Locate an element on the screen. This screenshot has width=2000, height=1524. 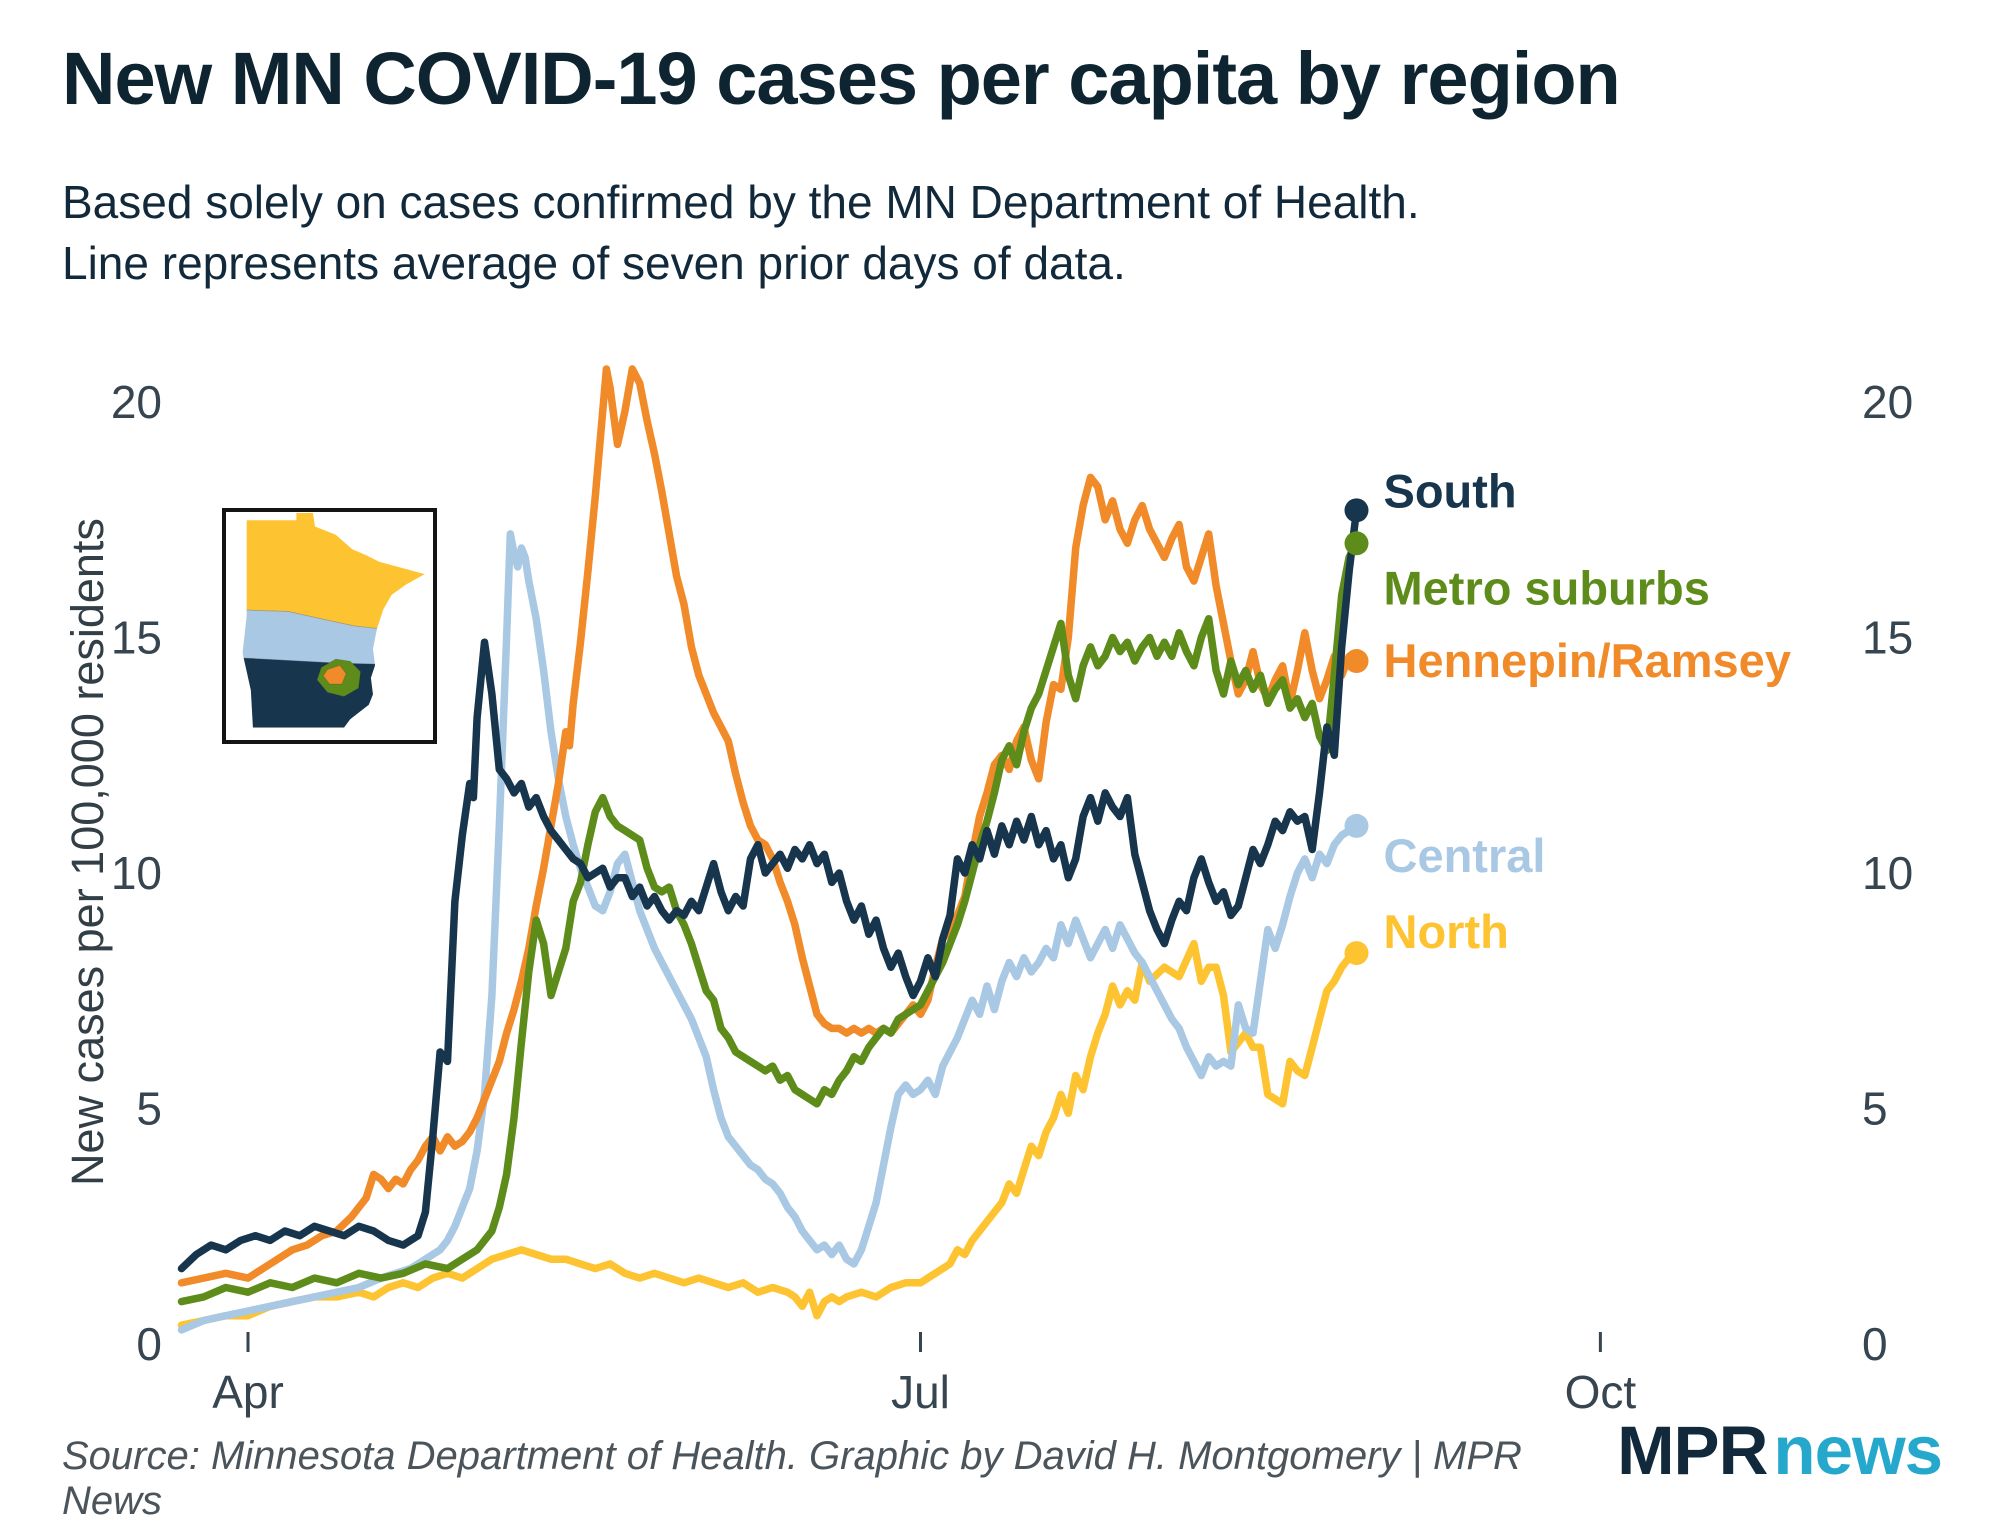
y-tick-left-5: 5 is located at coordinates (149, 1109).